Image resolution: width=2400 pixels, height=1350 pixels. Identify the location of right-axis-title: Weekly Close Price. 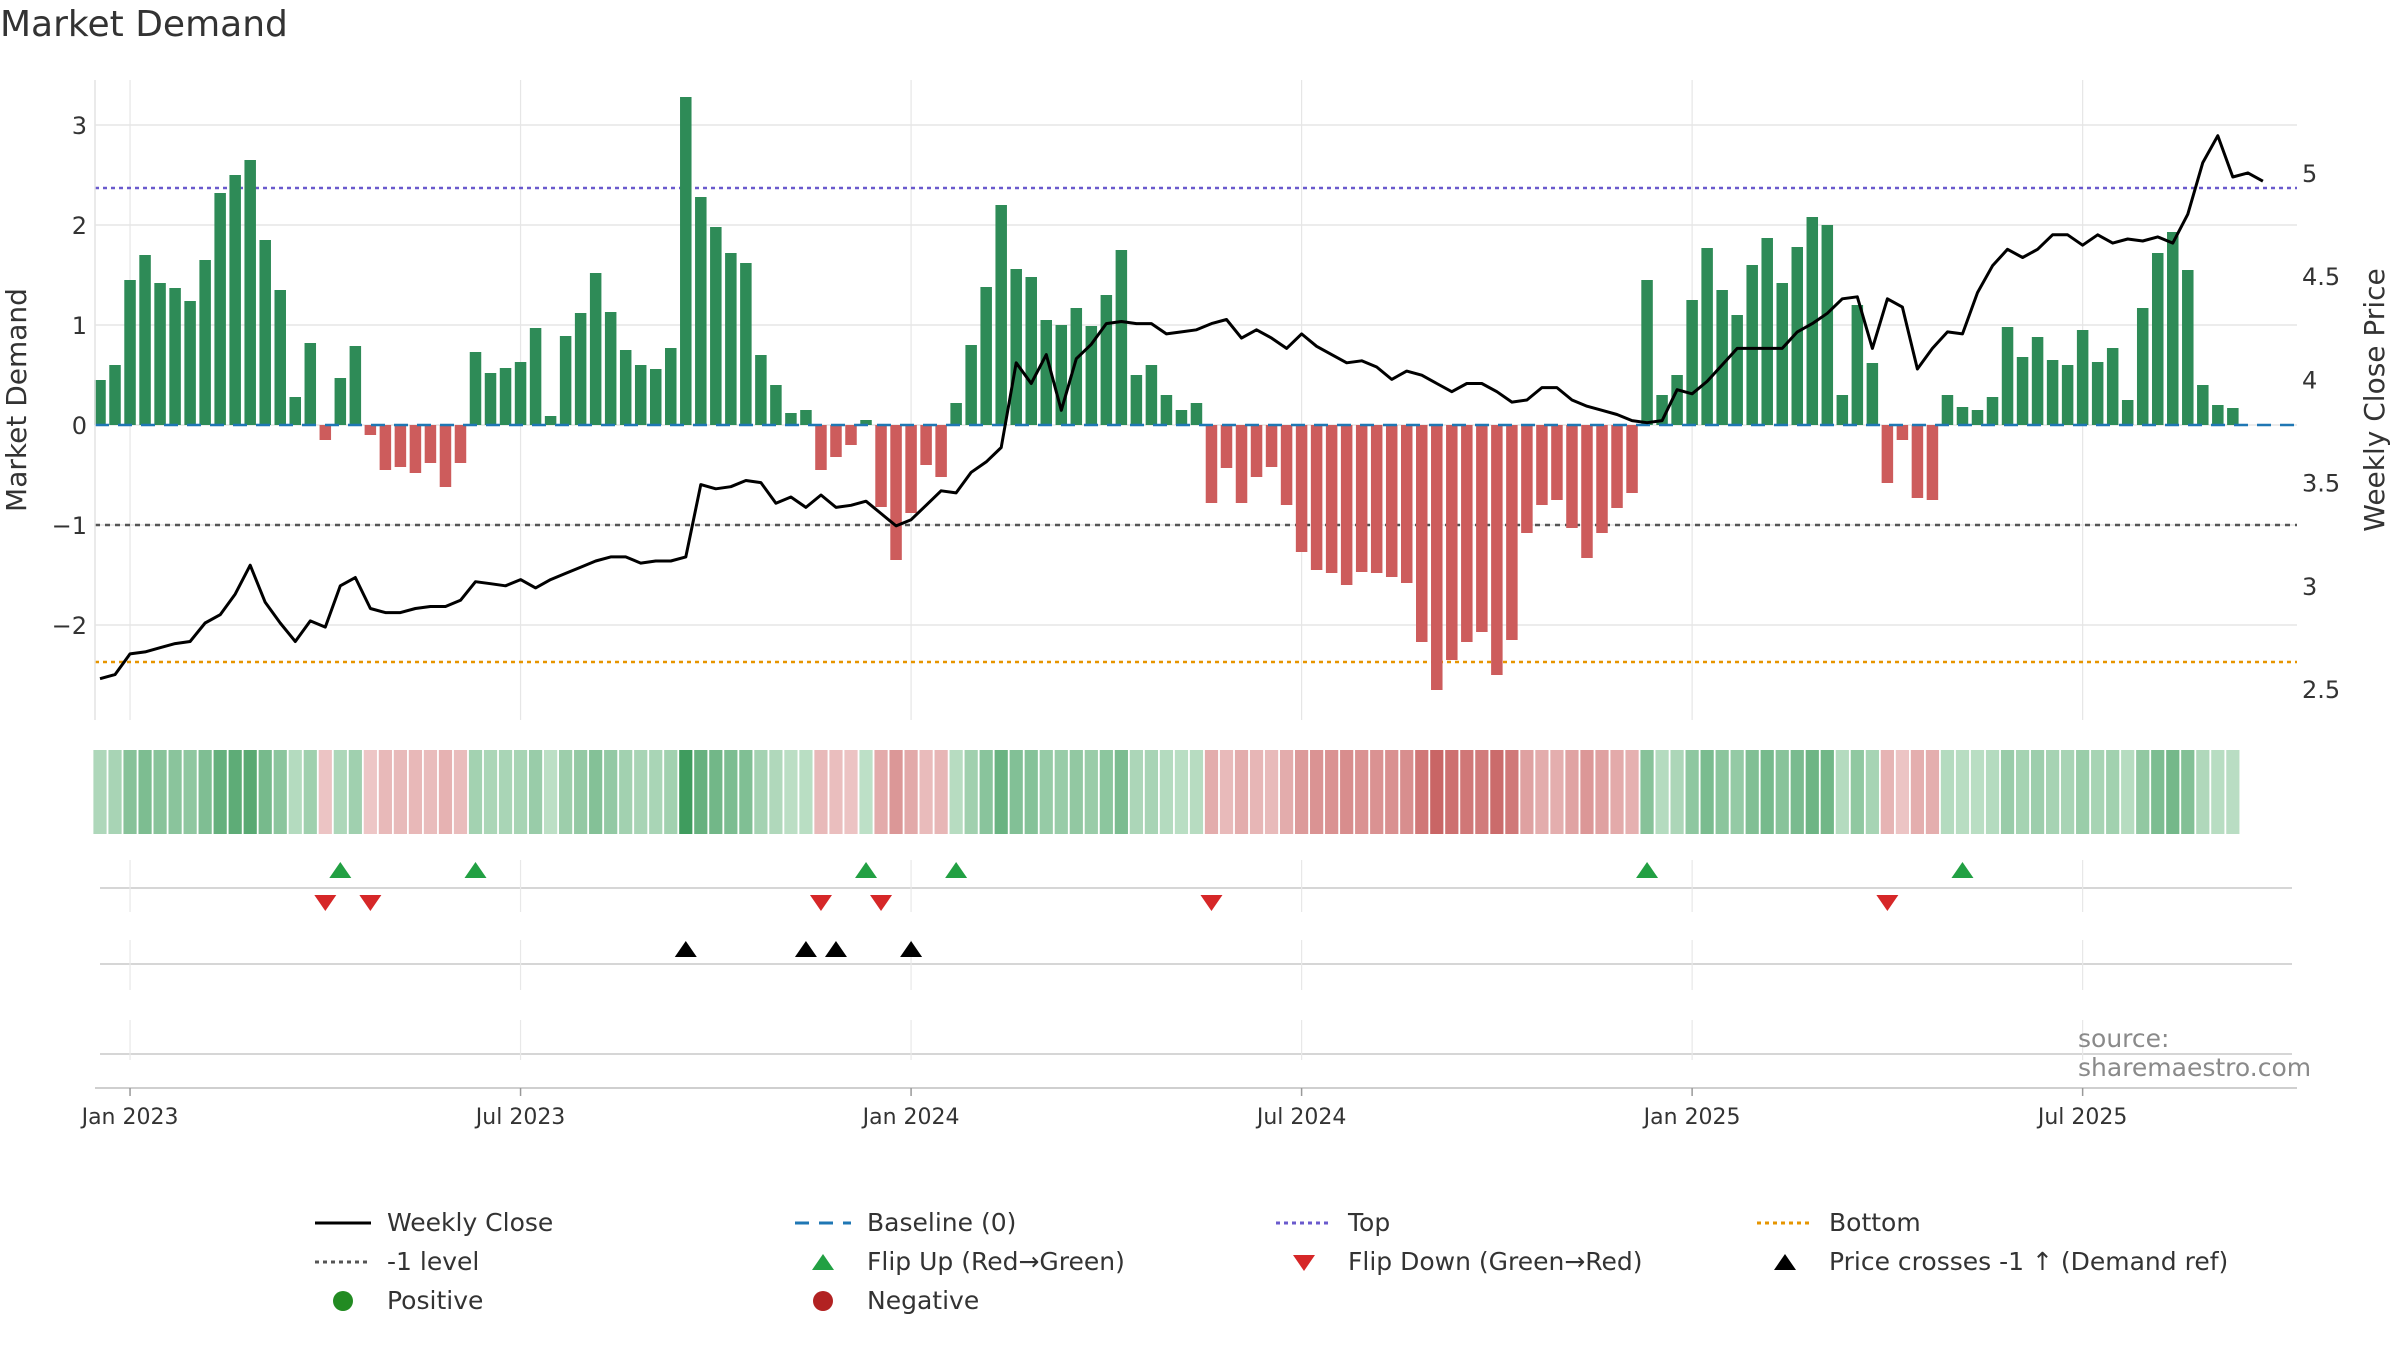
(2374, 399).